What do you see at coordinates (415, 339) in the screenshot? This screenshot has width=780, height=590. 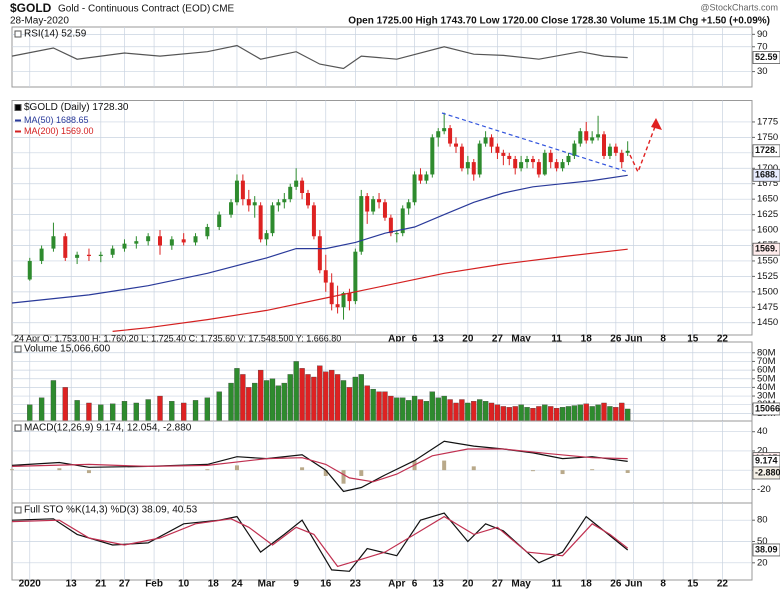 I see `x-tick-label: 6` at bounding box center [415, 339].